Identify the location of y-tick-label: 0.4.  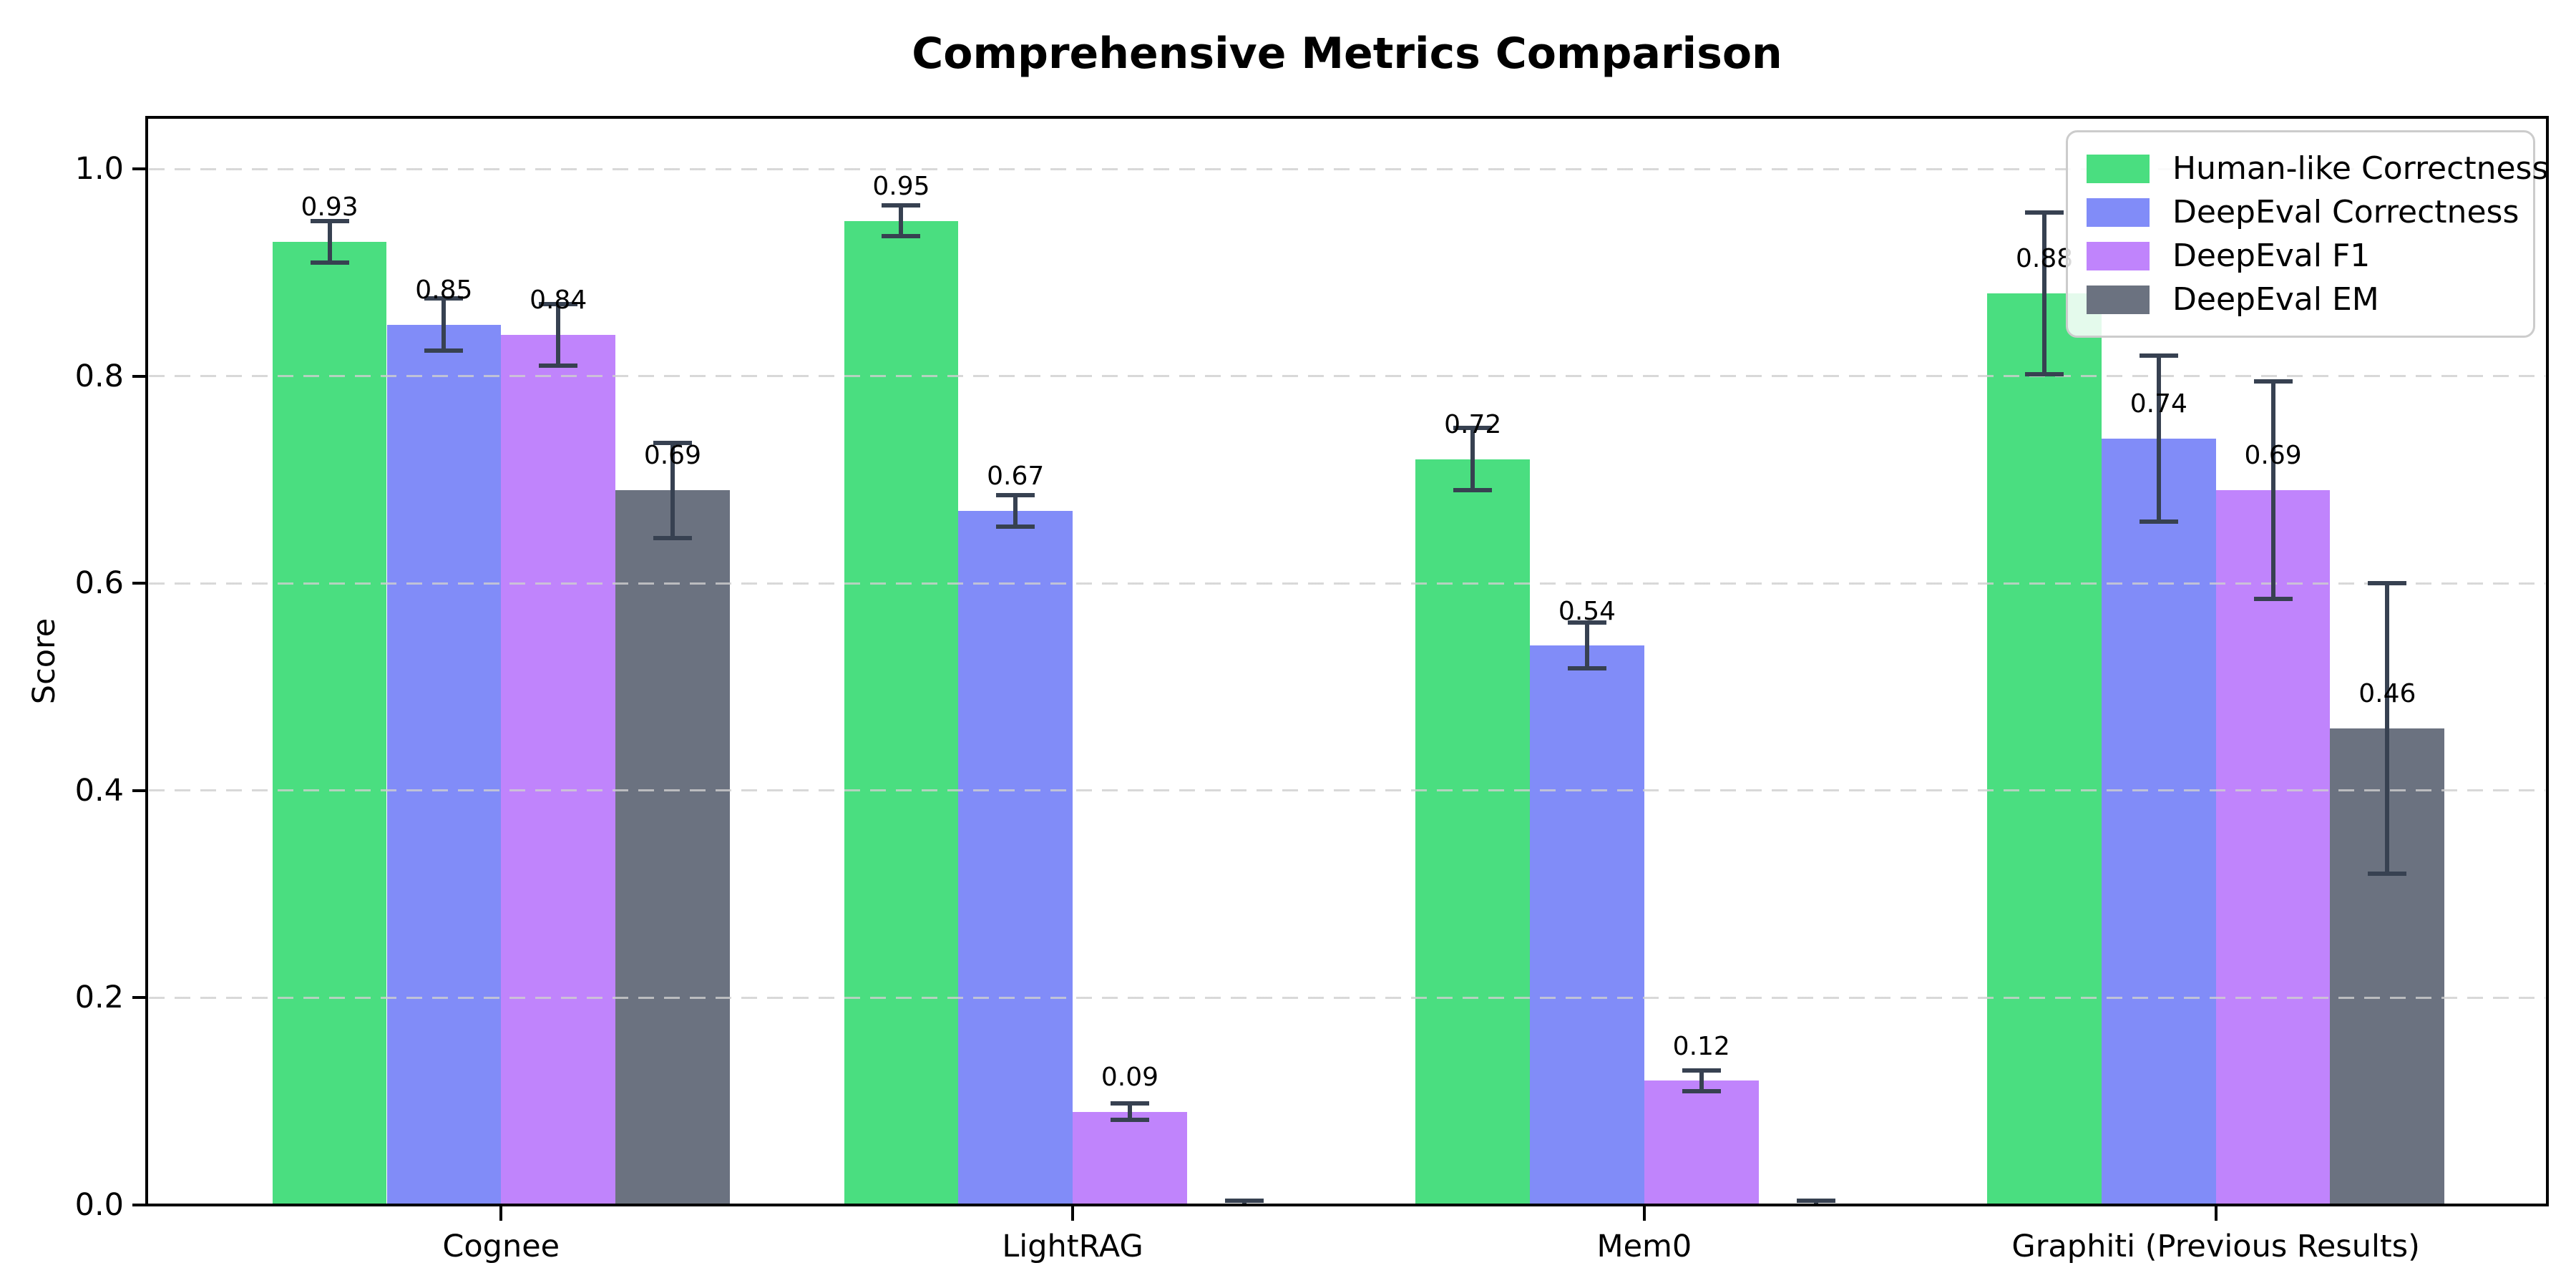
(99, 790).